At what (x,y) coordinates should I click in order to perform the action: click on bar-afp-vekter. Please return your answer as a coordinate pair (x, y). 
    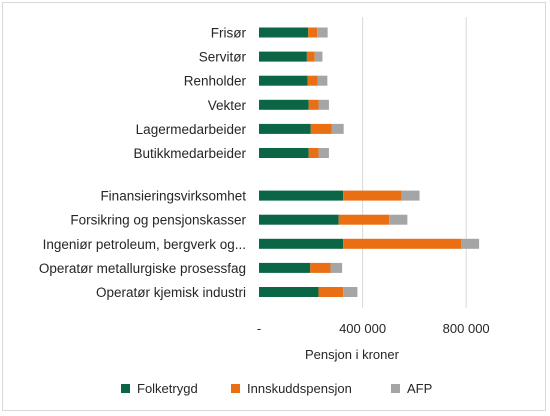
    Looking at the image, I should click on (323, 104).